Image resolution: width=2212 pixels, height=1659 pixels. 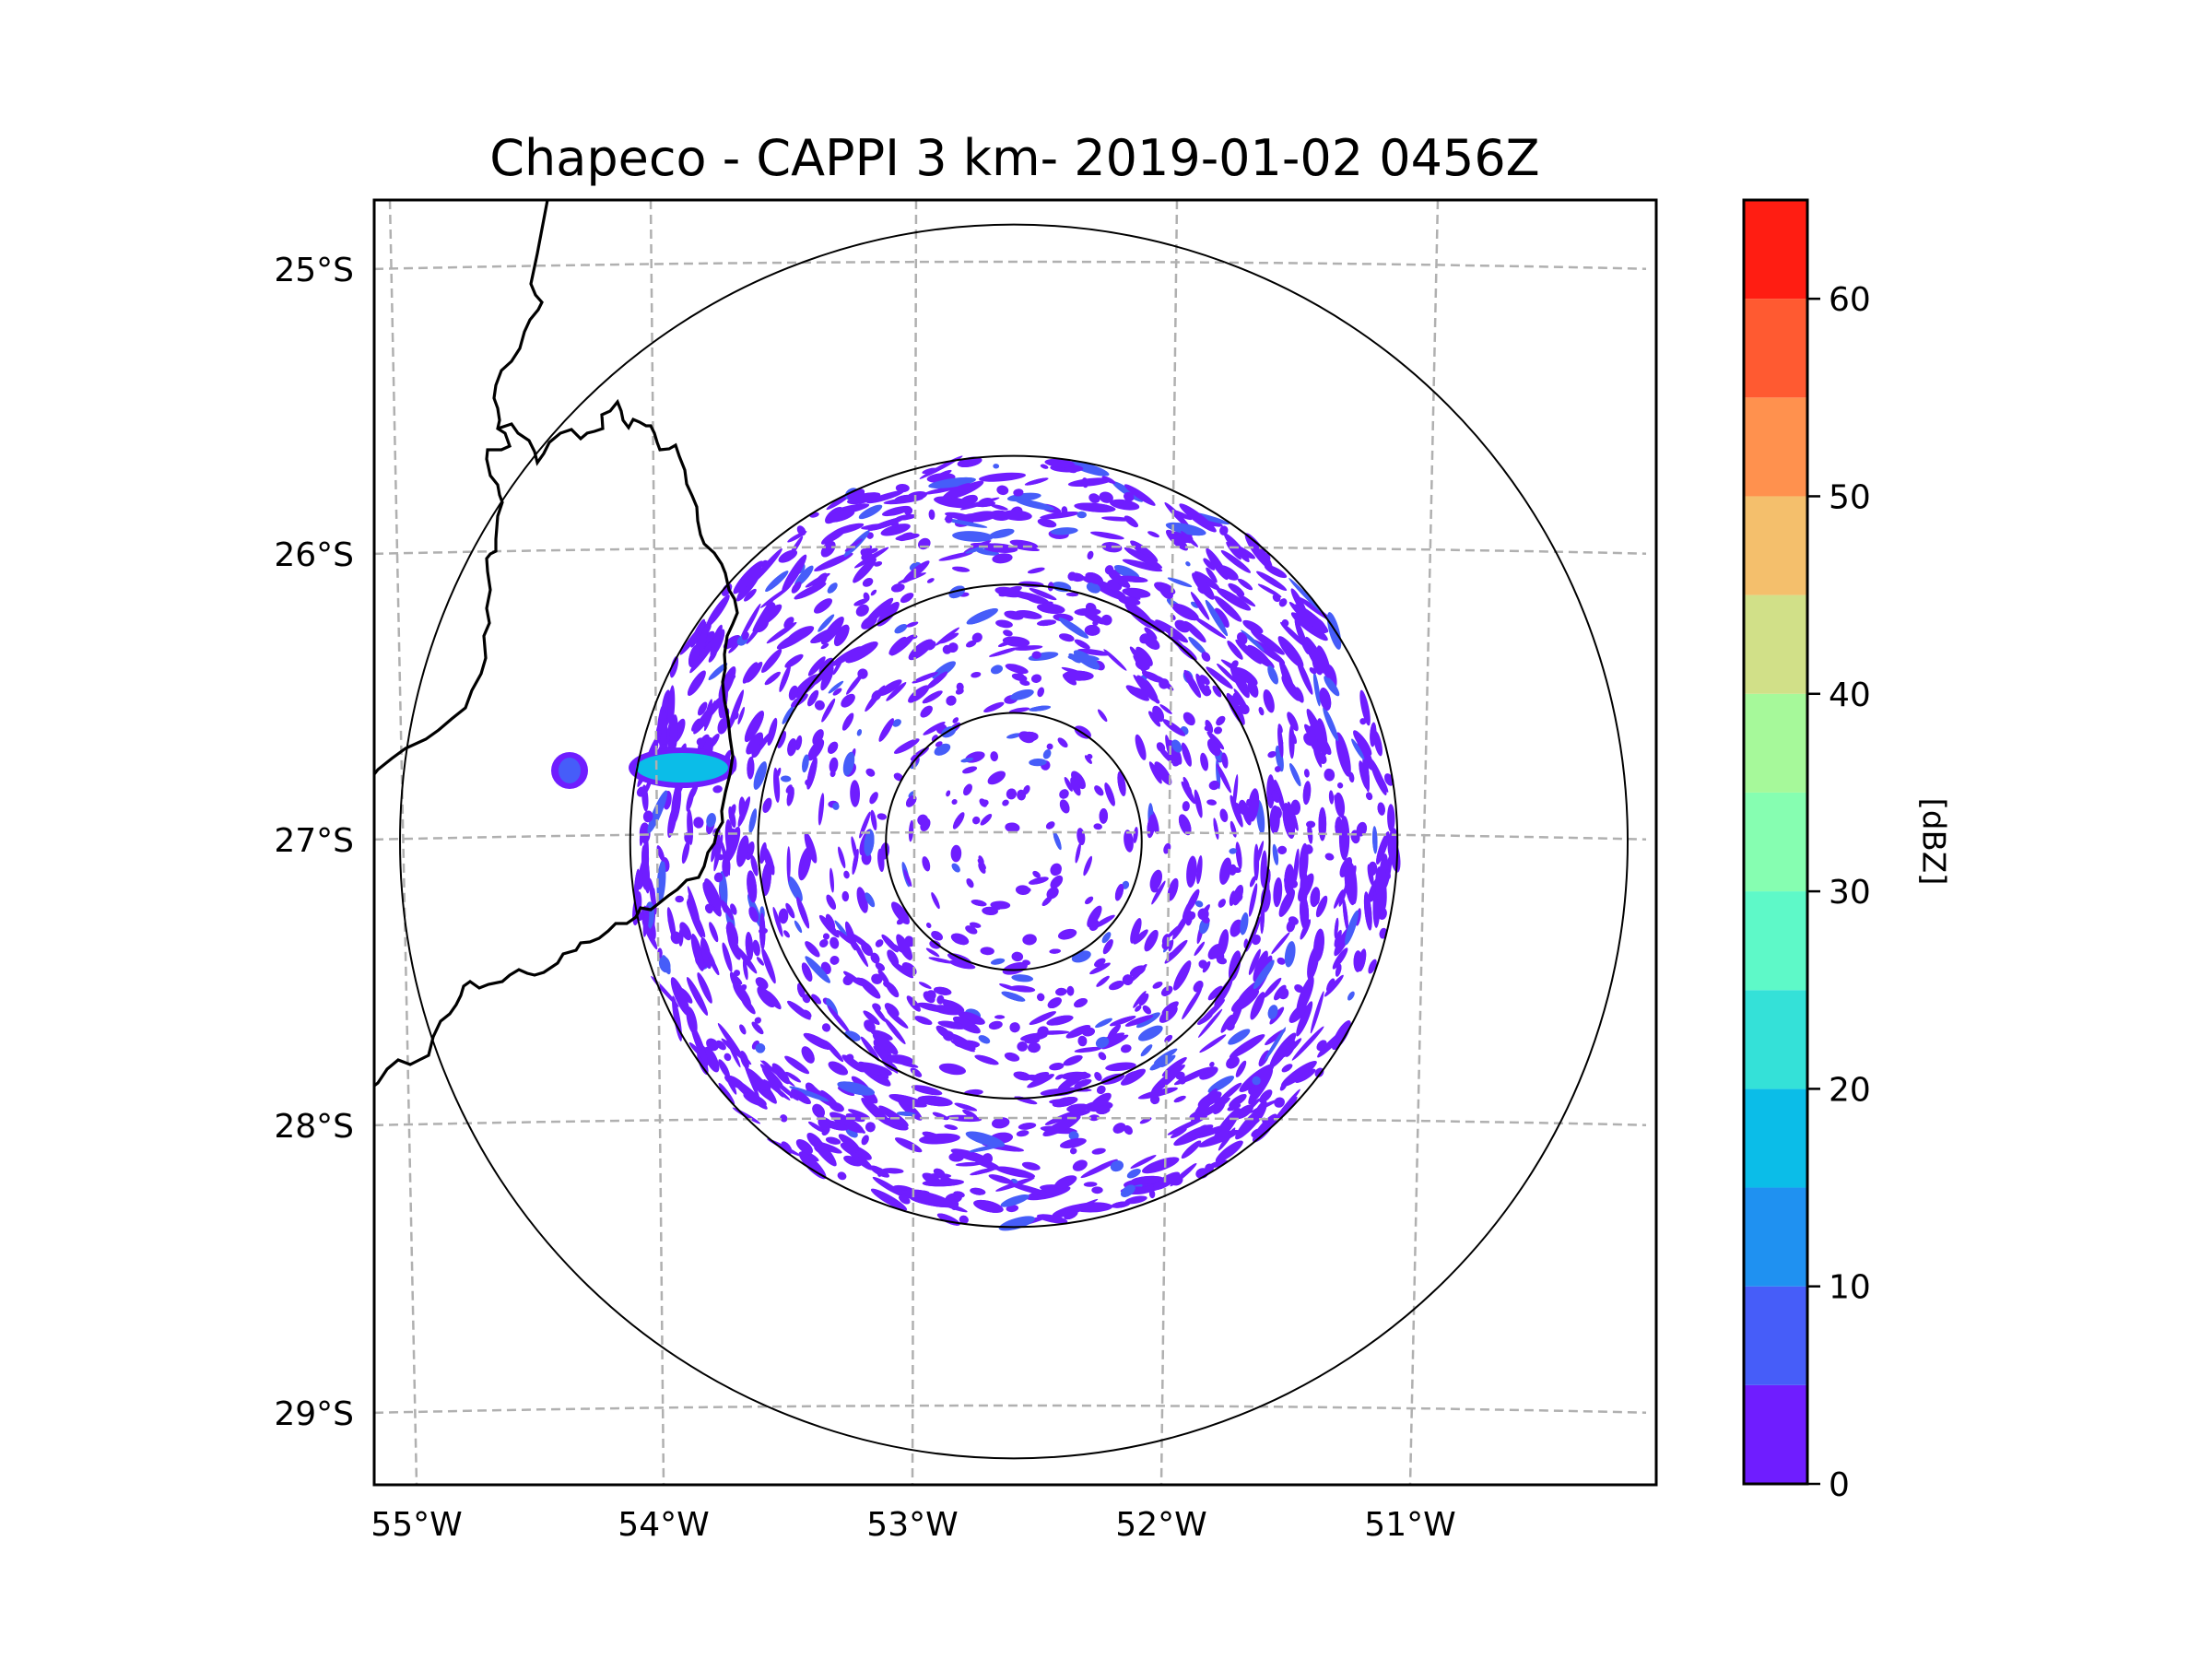 What do you see at coordinates (663, 1525) in the screenshot?
I see `x-tick-label: 54°W` at bounding box center [663, 1525].